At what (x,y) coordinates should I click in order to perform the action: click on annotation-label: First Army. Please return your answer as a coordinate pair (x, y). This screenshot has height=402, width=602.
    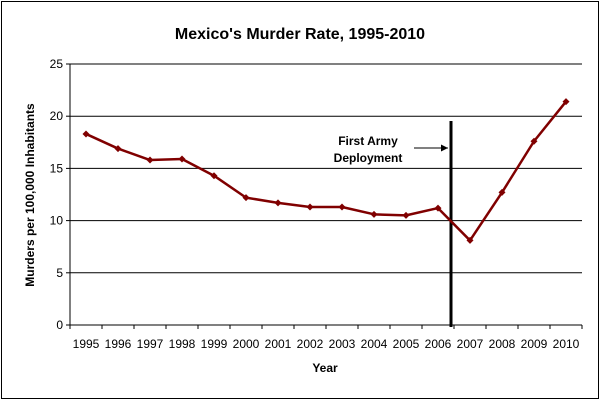
    Looking at the image, I should click on (368, 141).